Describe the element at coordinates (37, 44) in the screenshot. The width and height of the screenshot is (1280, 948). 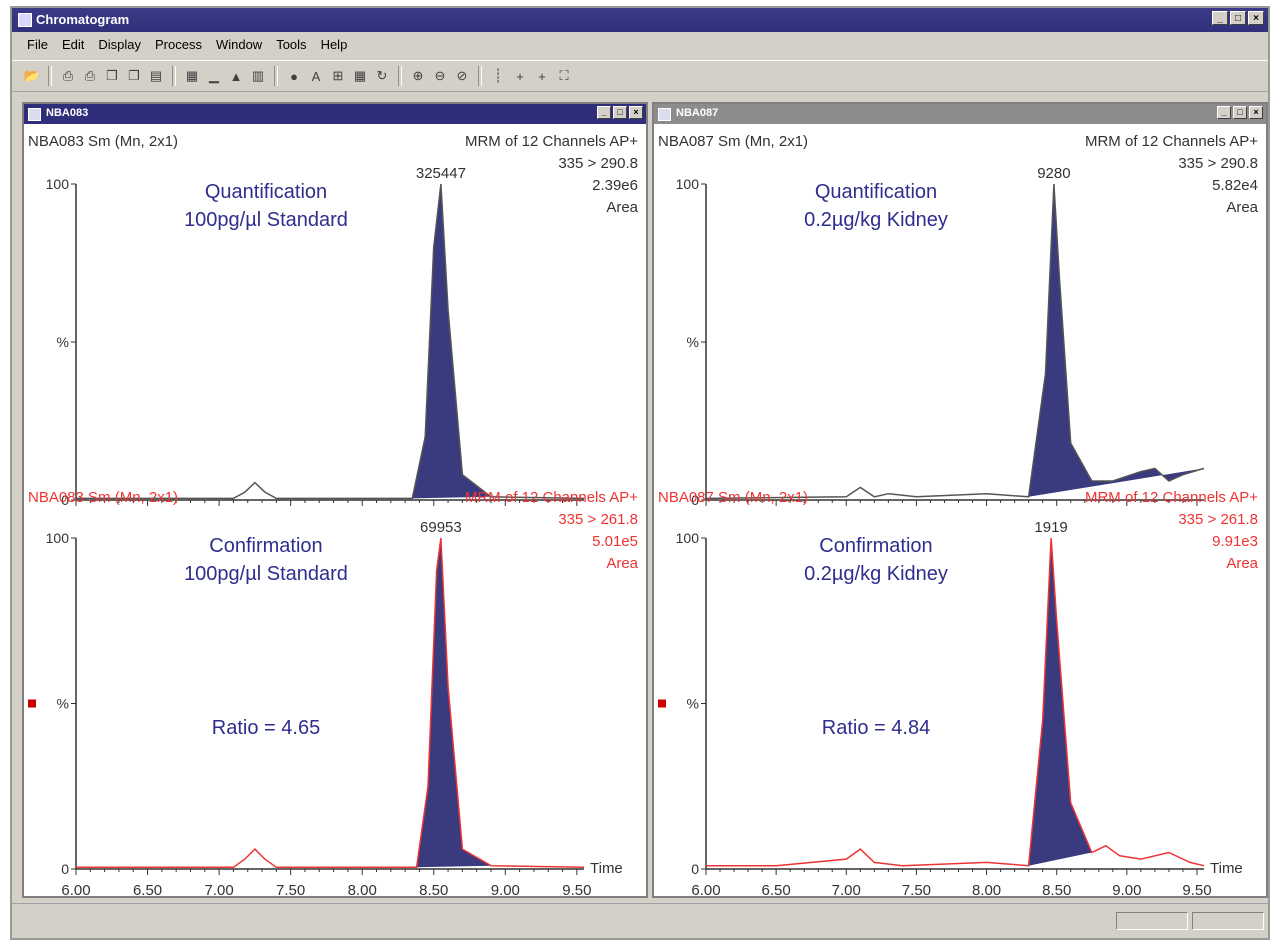
I see `menu-file: File` at that location.